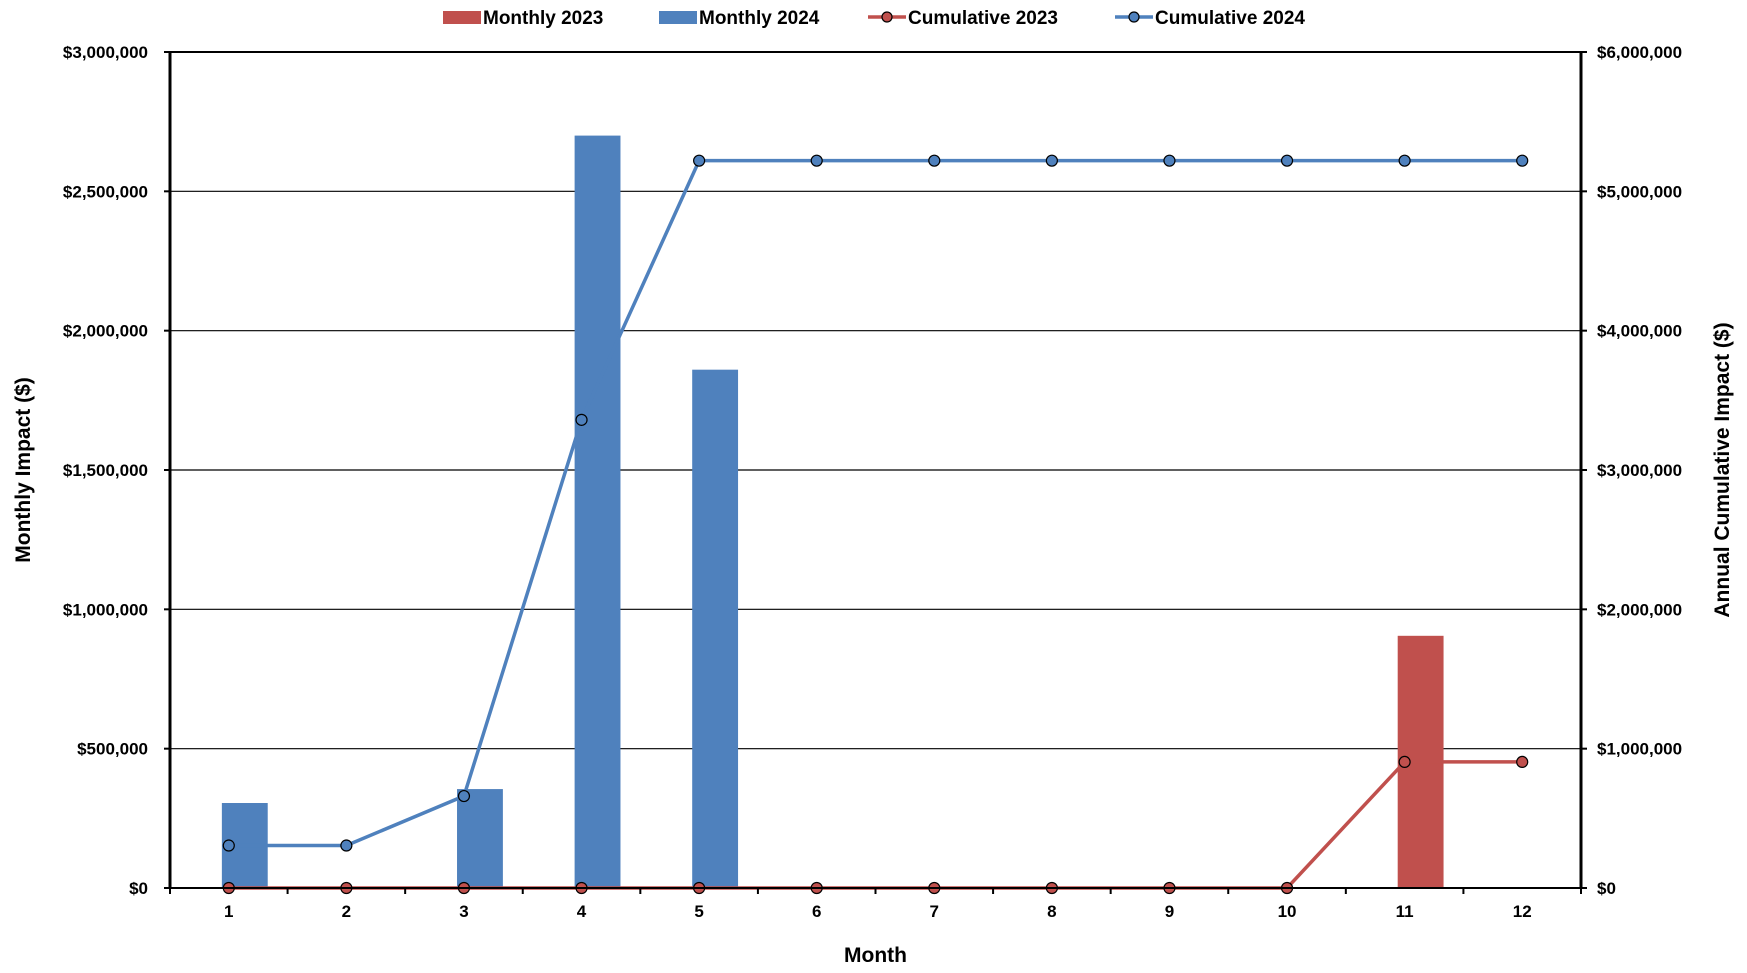  Describe the element at coordinates (1522, 911) in the screenshot. I see `x-tick-label: 12` at that location.